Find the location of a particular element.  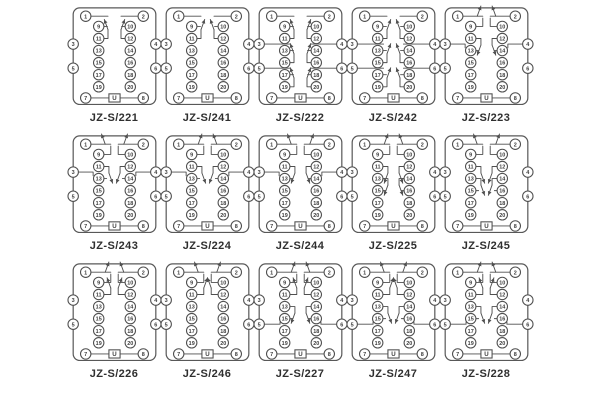

relay-diagram-card: U 1 2 3 4 5 6 7 8 9 10 11 12 13 14 15 16 17 18 19 20 JZ-S/225 is located at coordinates (393, 192).